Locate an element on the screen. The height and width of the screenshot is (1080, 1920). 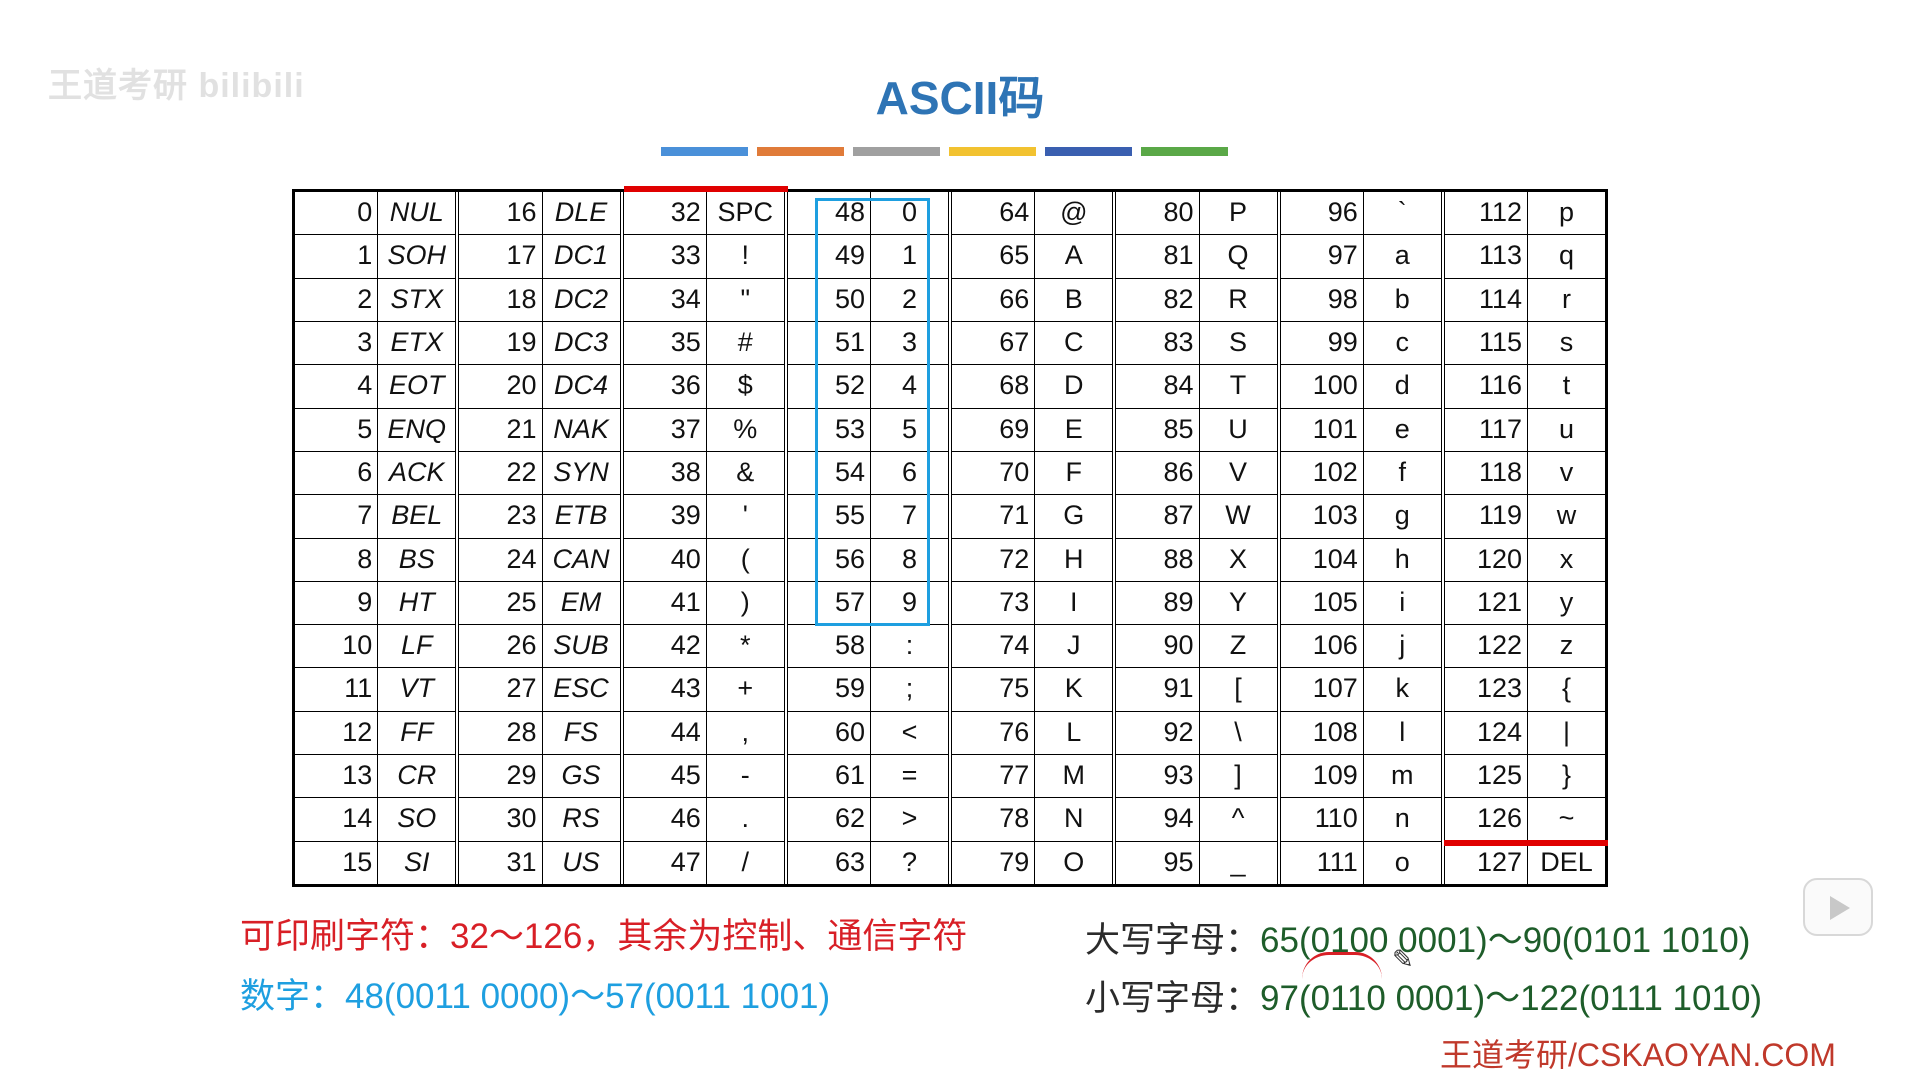
lowercase-label: 小写字母： is located at coordinates (1173, 998).